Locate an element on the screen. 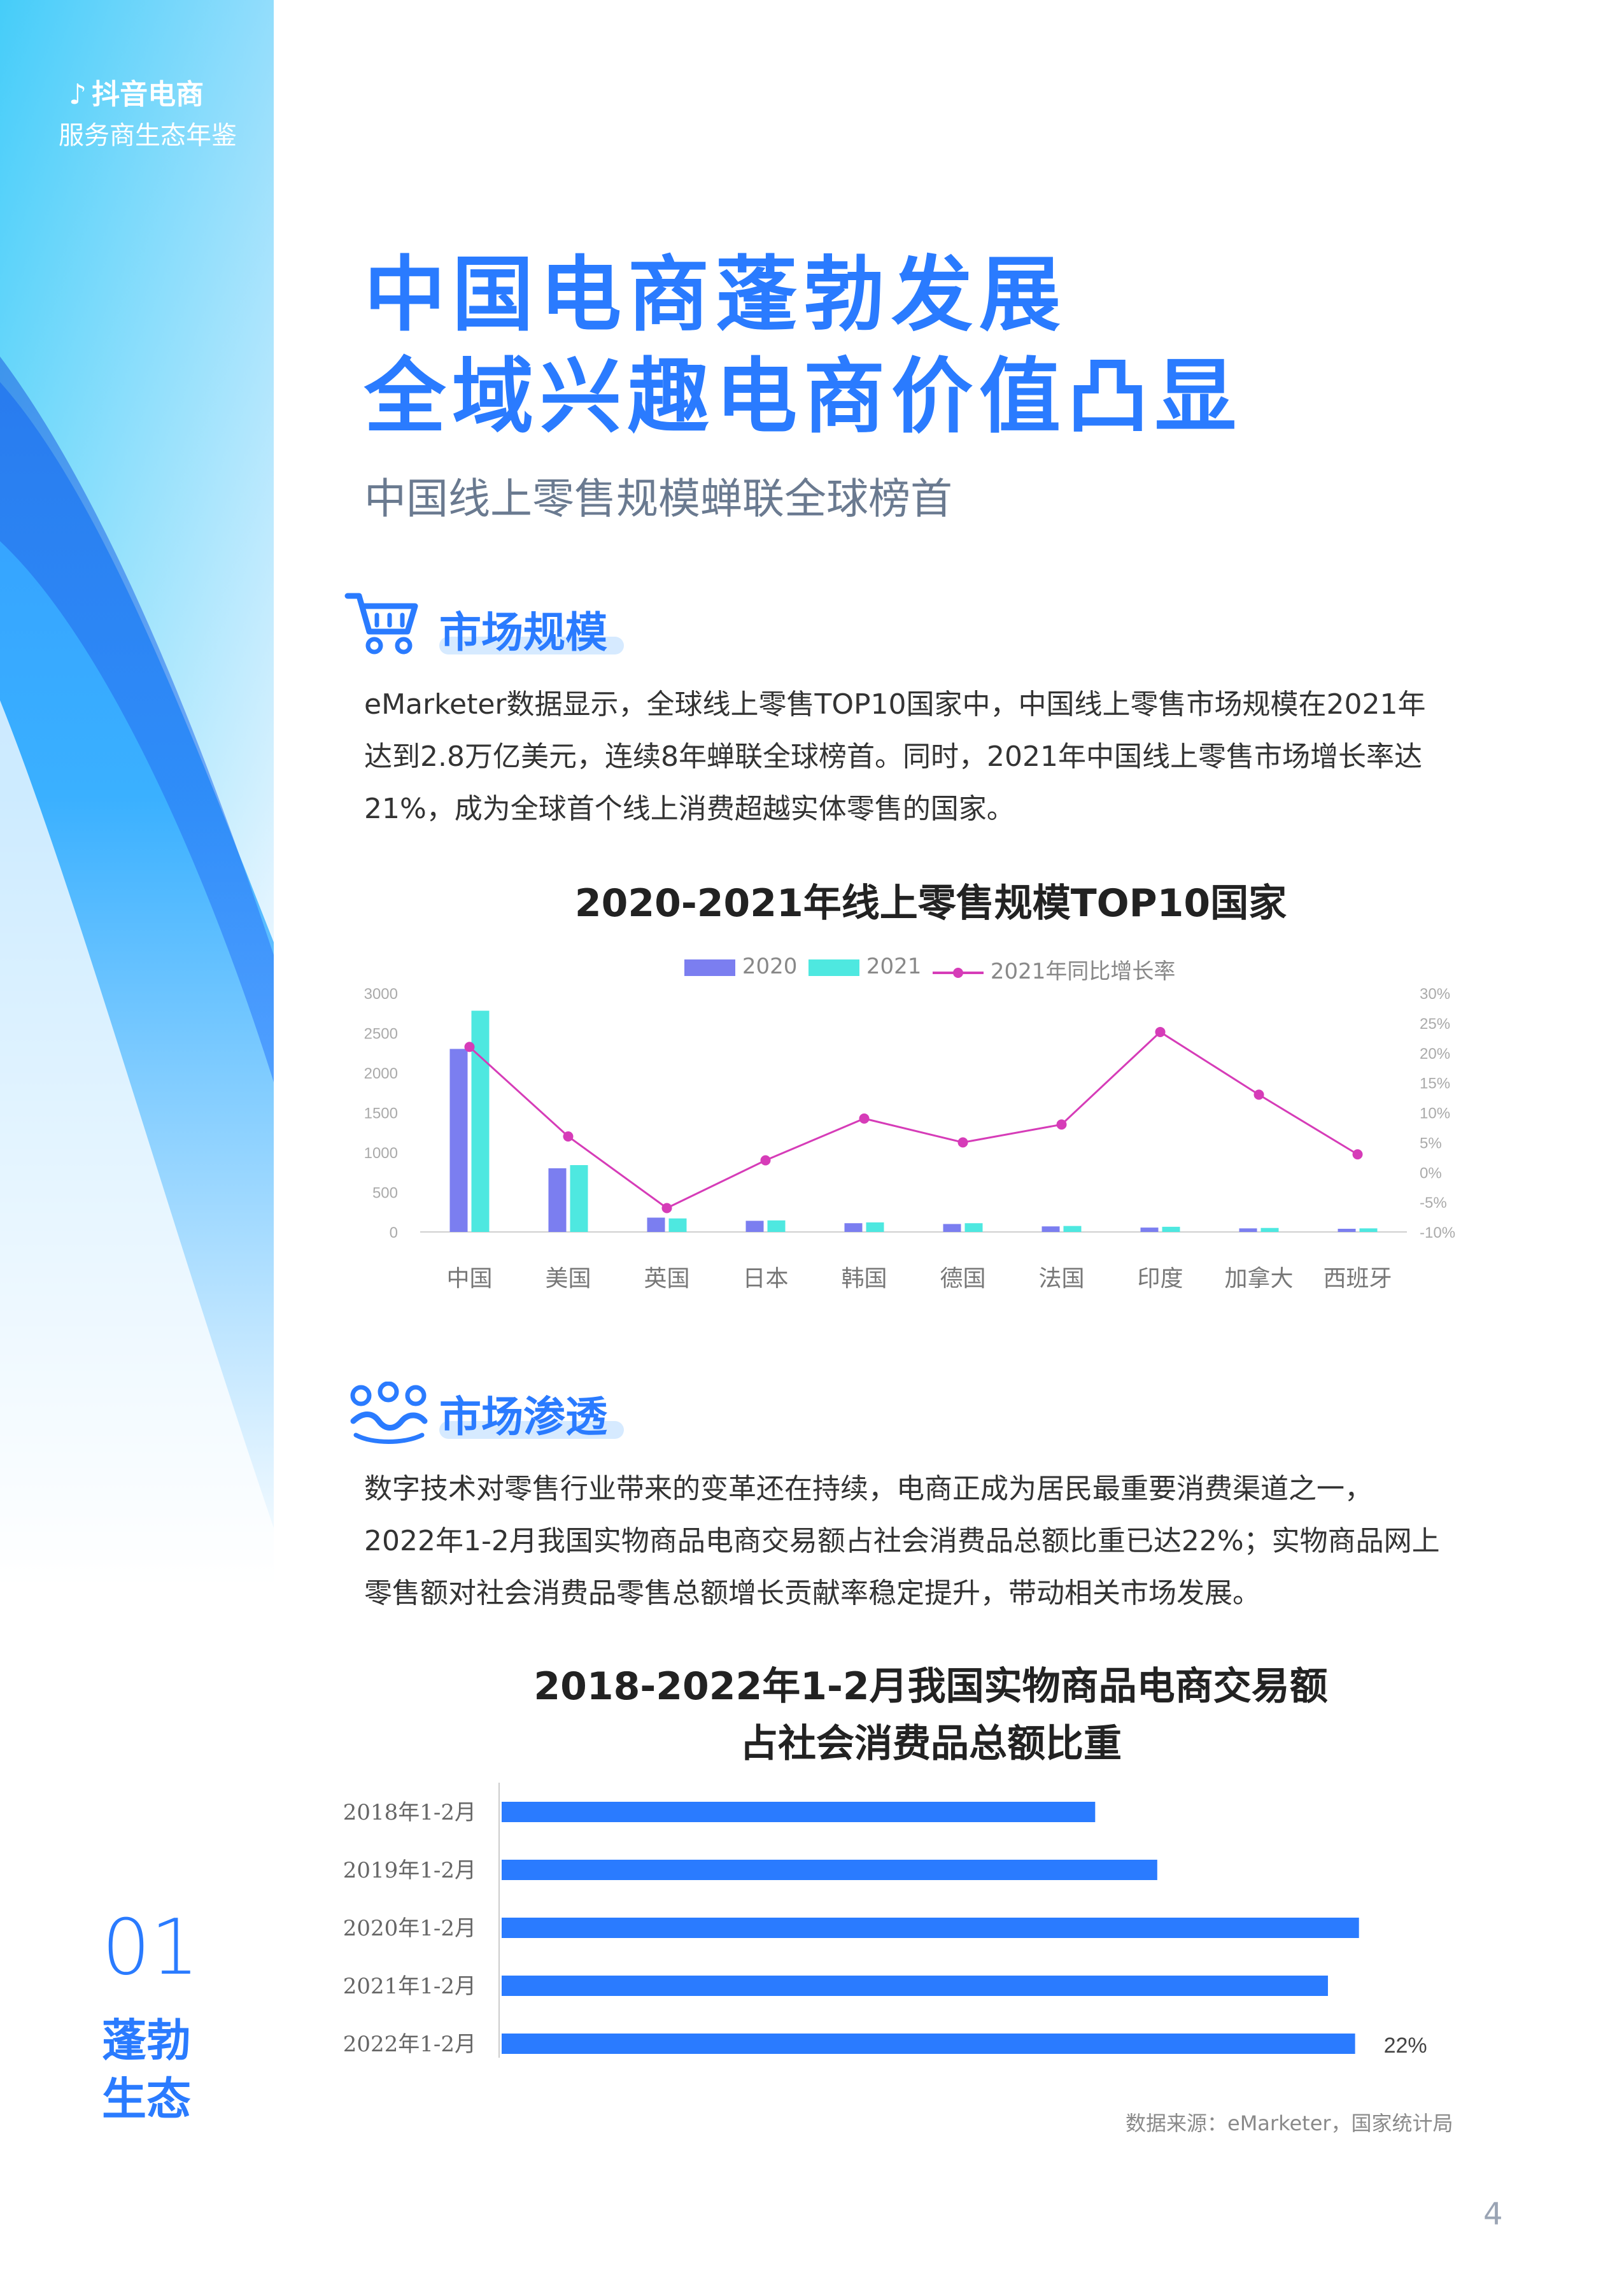 The image size is (1624, 2278). brand-name: 抖音电商 is located at coordinates (148, 94).